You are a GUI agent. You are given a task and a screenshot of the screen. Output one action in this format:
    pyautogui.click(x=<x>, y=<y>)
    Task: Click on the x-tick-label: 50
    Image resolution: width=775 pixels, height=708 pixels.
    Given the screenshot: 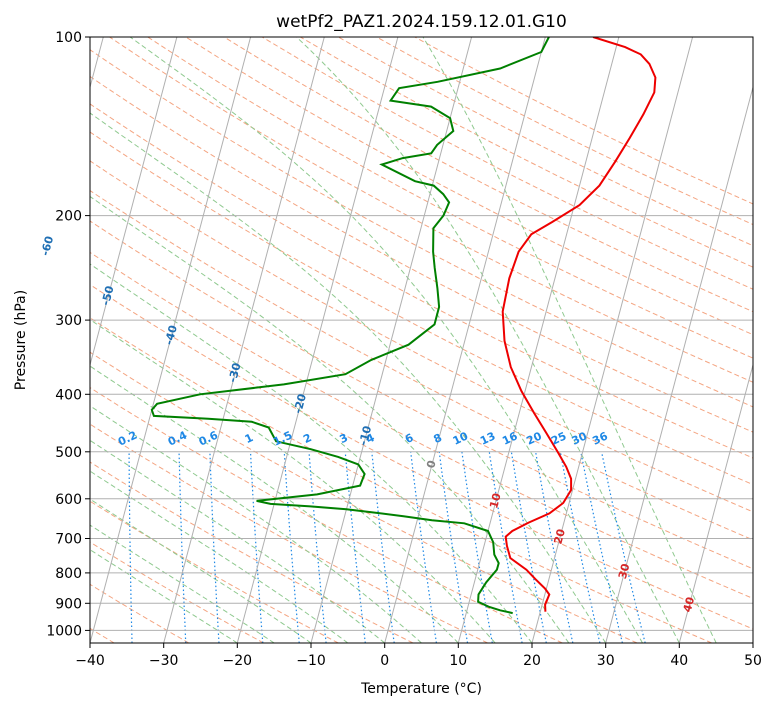 What is the action you would take?
    pyautogui.click(x=753, y=661)
    